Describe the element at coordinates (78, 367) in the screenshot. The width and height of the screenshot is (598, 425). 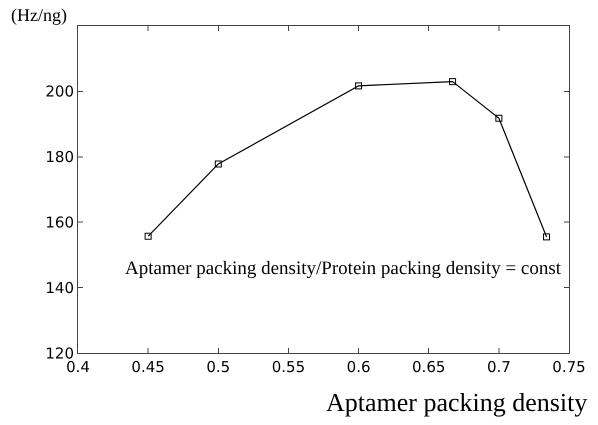
I see `x-tick-label: 0.4` at that location.